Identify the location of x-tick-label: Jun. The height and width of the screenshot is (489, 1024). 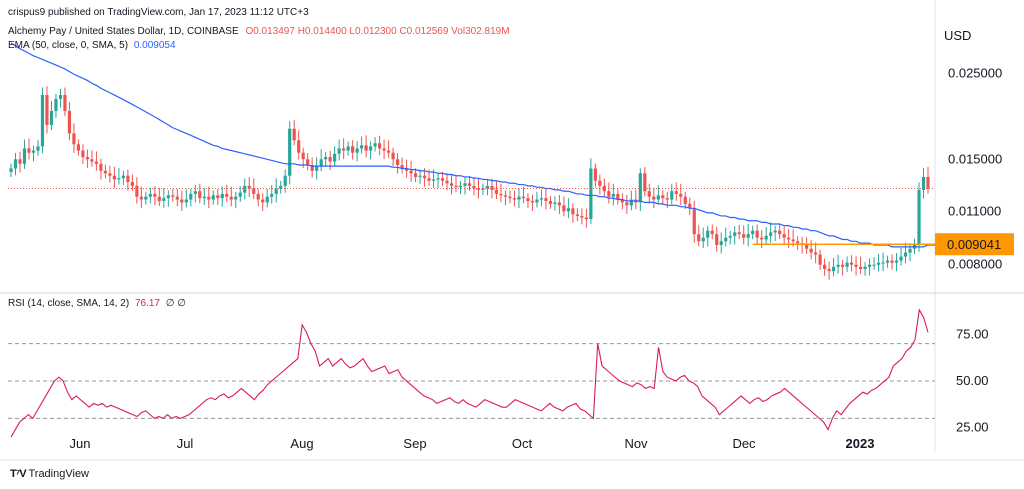
(80, 443).